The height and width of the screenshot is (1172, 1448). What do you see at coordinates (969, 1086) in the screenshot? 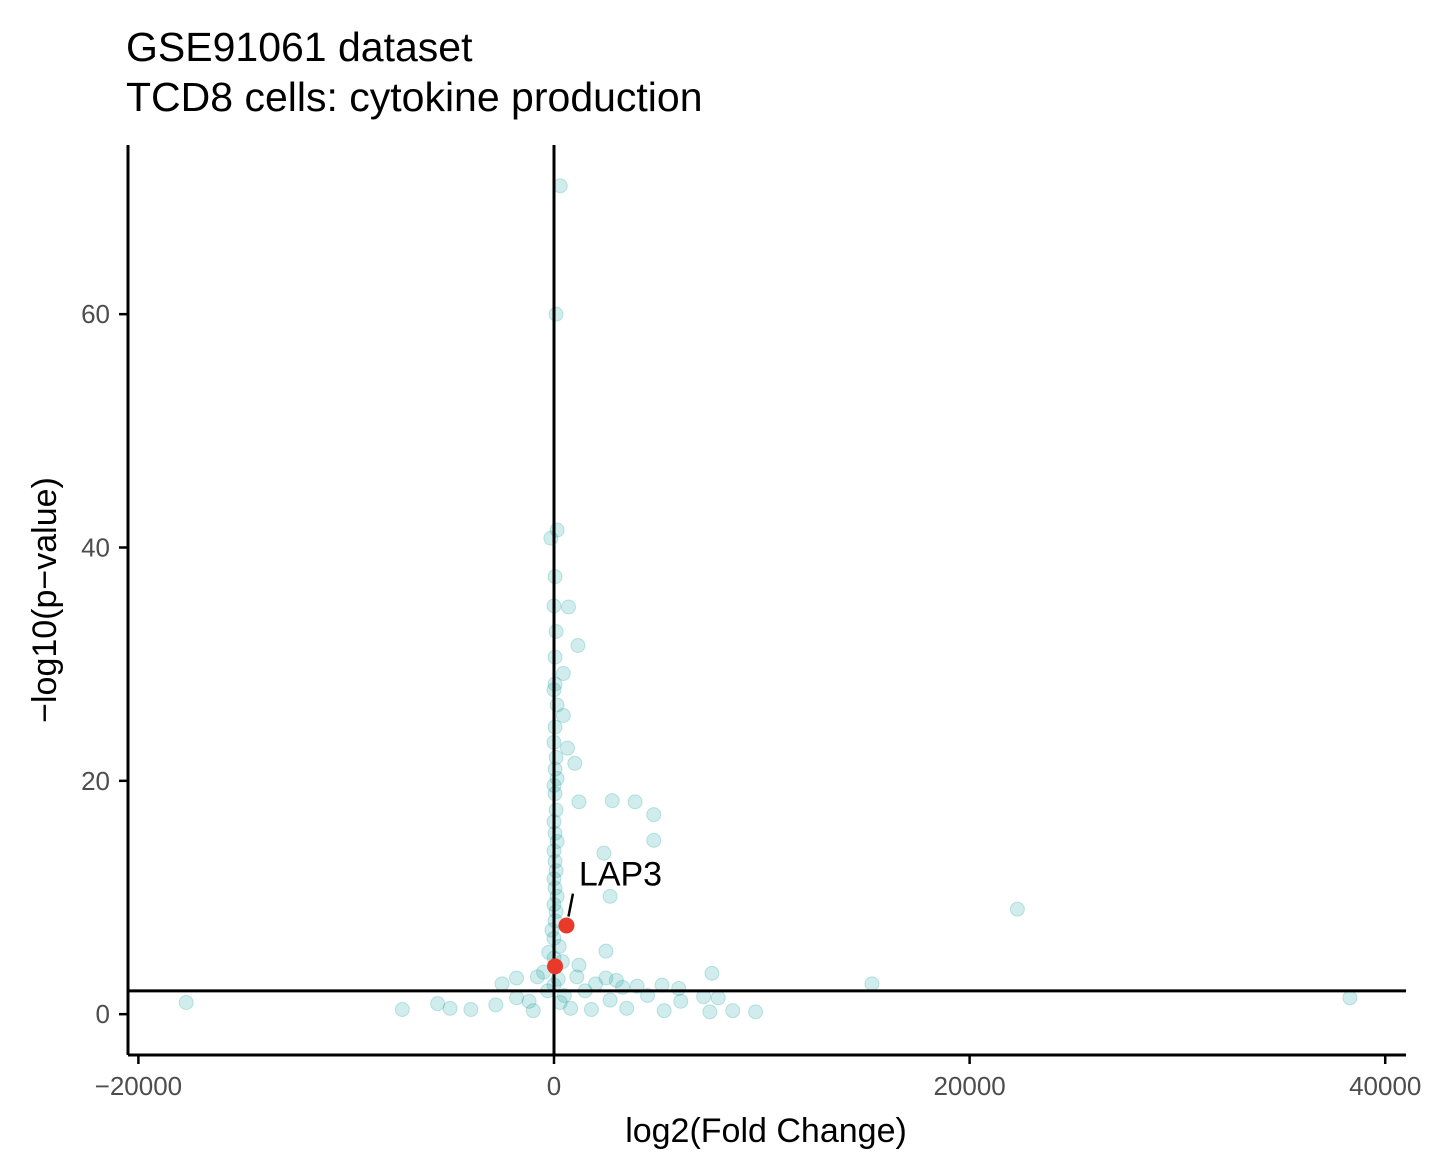
I see `x-tick-label: 20000` at bounding box center [969, 1086].